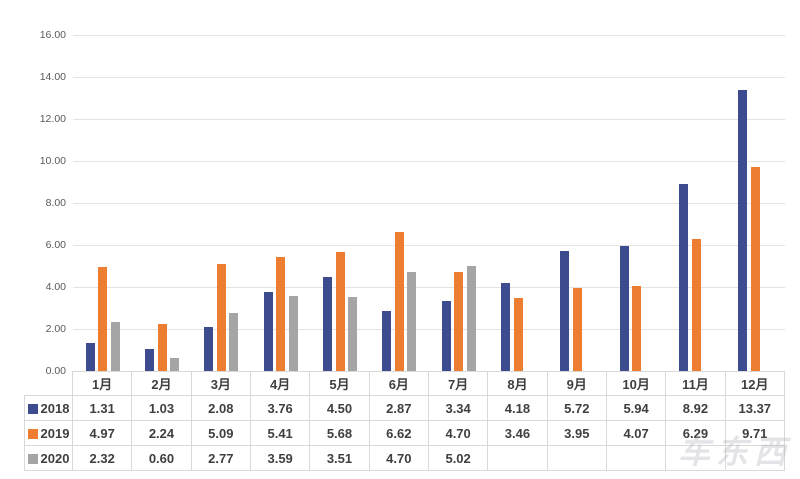 This screenshot has height=479, width=800. I want to click on bar-2019-11月, so click(696, 304).